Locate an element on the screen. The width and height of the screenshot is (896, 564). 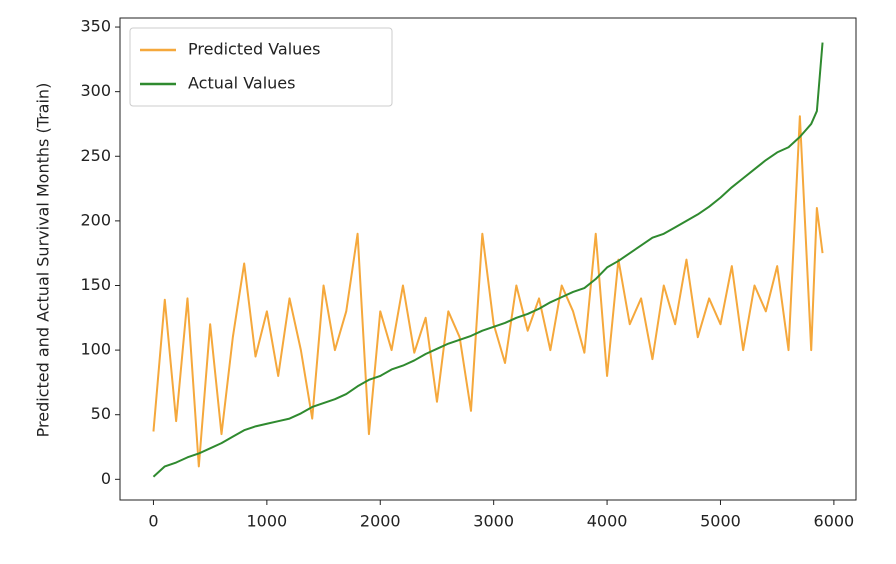
x-tick-label: 0 is located at coordinates (153, 521).